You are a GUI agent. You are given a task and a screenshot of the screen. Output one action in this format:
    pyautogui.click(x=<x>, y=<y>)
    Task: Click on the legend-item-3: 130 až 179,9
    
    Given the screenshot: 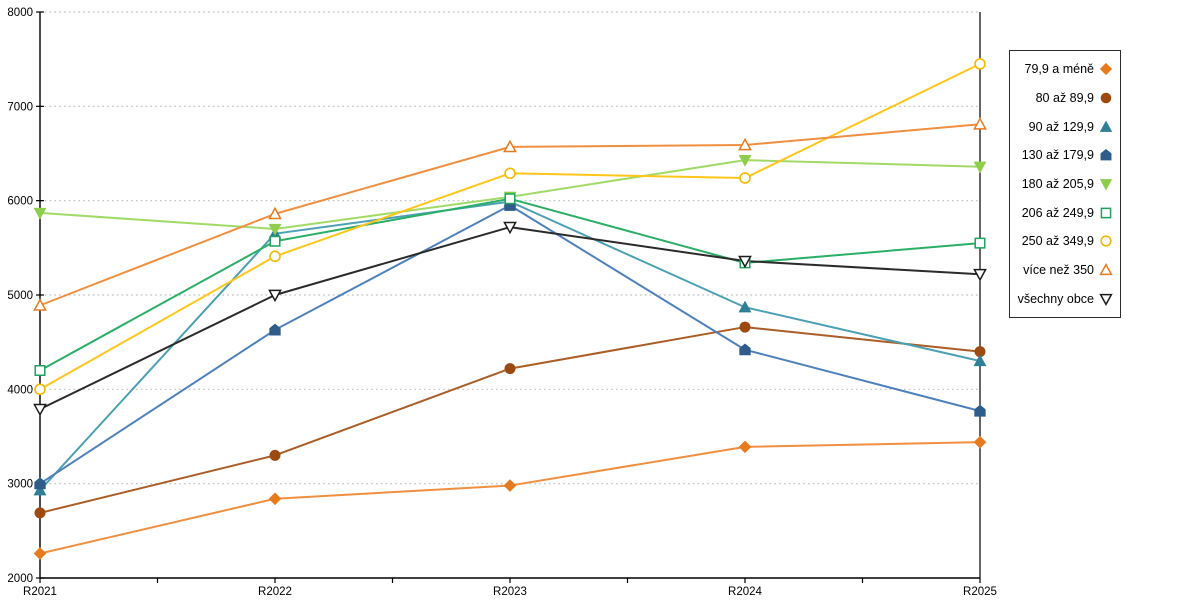 What is the action you would take?
    pyautogui.click(x=1065, y=155)
    